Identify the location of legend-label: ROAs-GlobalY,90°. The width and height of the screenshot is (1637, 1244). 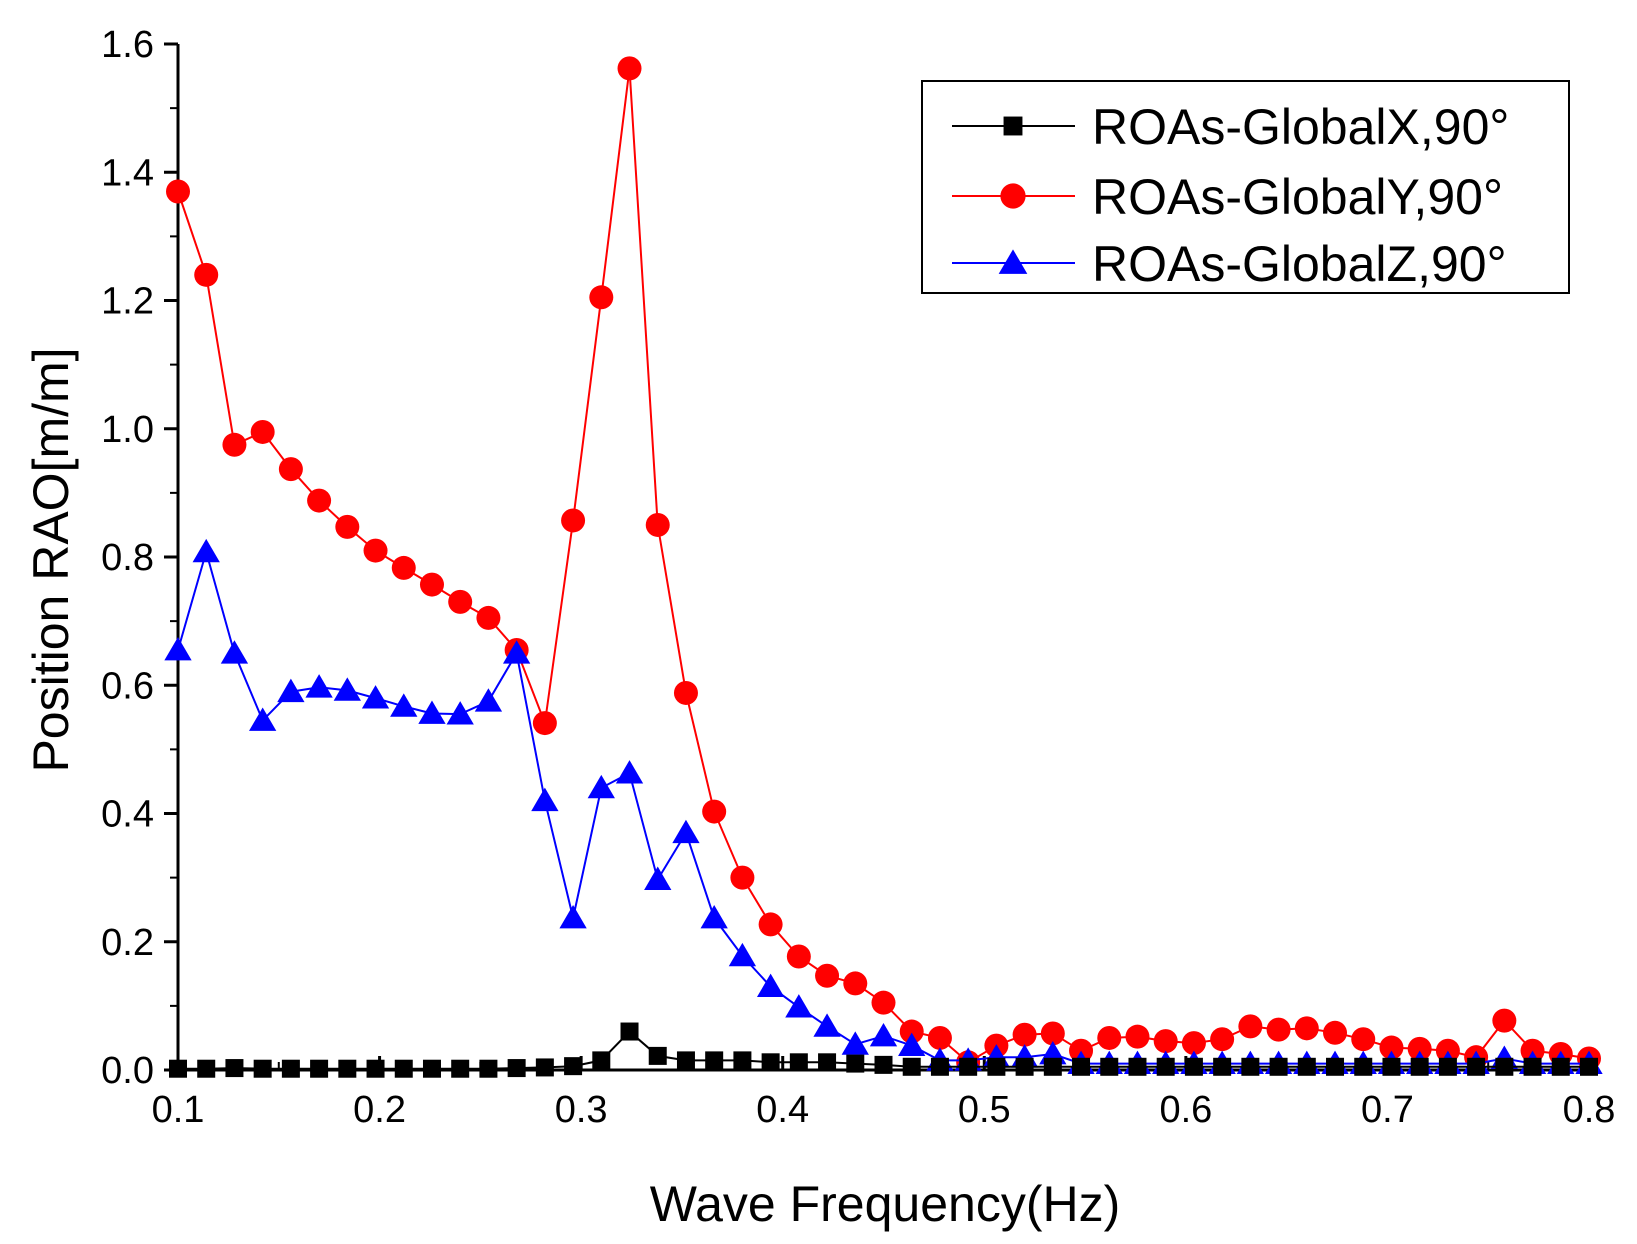
(1297, 197).